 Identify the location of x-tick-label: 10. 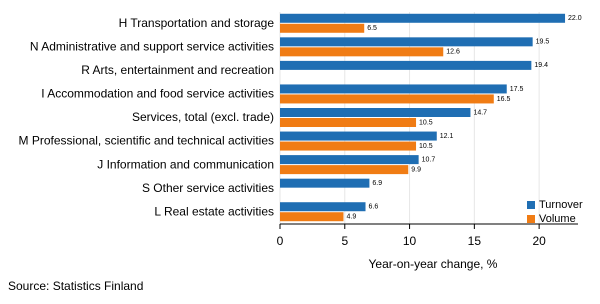
(410, 241).